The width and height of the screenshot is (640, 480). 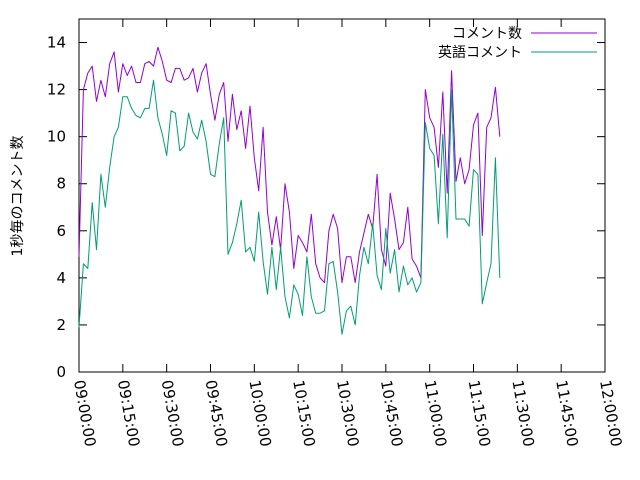 I want to click on x-tick-label: 11:15:00, so click(x=479, y=413).